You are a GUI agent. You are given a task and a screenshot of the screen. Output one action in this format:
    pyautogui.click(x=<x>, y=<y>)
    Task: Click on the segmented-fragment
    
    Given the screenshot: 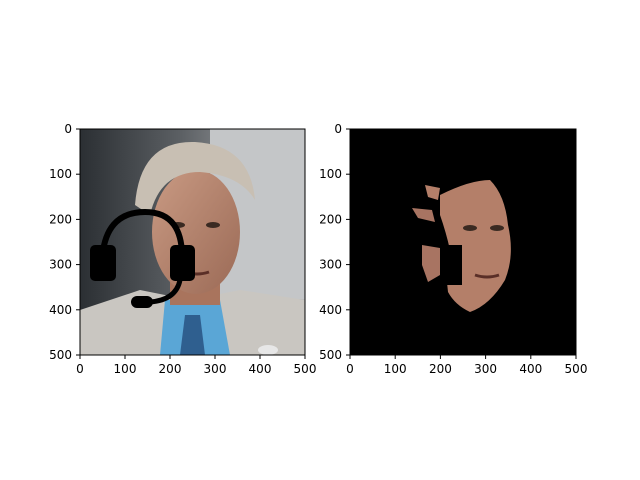 What is the action you would take?
    pyautogui.click(x=423, y=215)
    